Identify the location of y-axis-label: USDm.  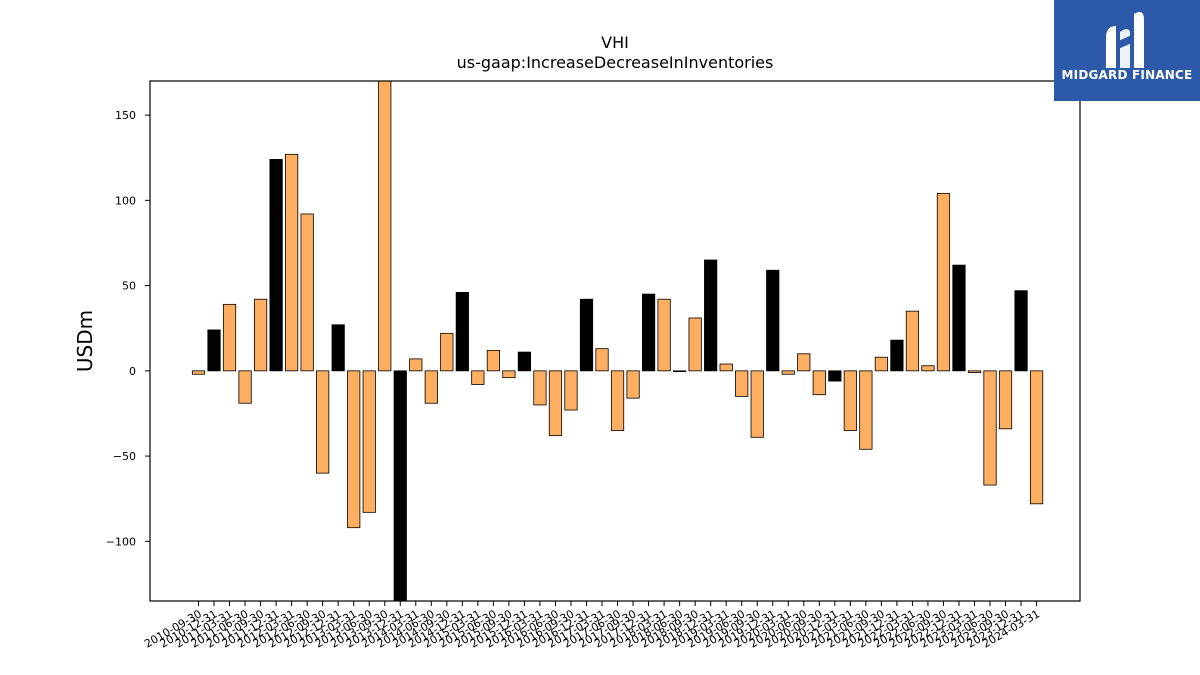
(85, 341).